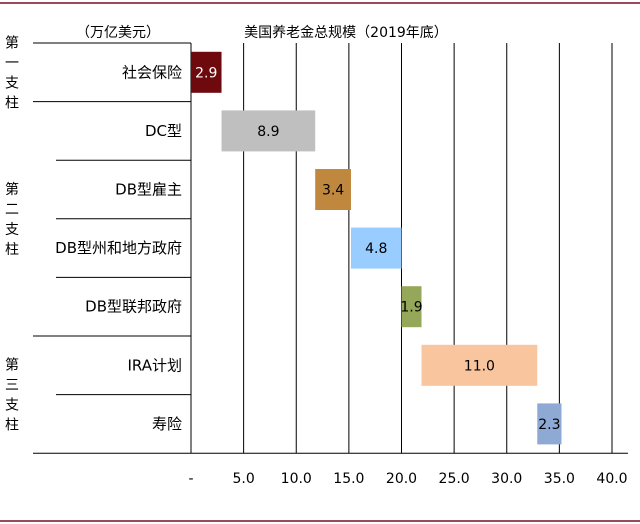  I want to click on x-tick-label: 30.0, so click(506, 479).